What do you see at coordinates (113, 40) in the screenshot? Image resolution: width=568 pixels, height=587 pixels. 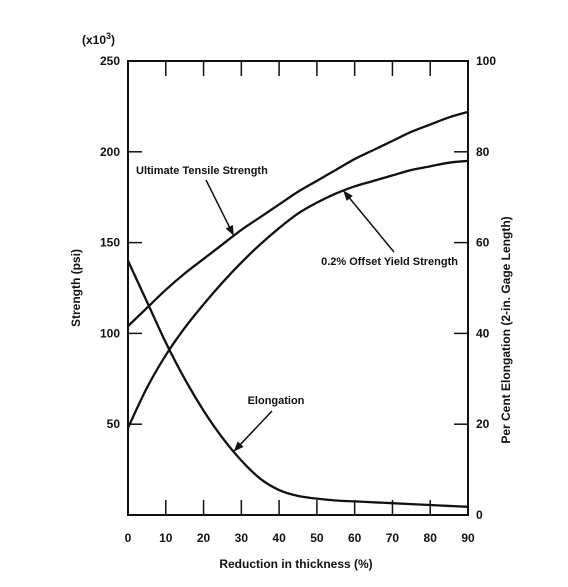 I see `y-left-multiplier-close: )` at bounding box center [113, 40].